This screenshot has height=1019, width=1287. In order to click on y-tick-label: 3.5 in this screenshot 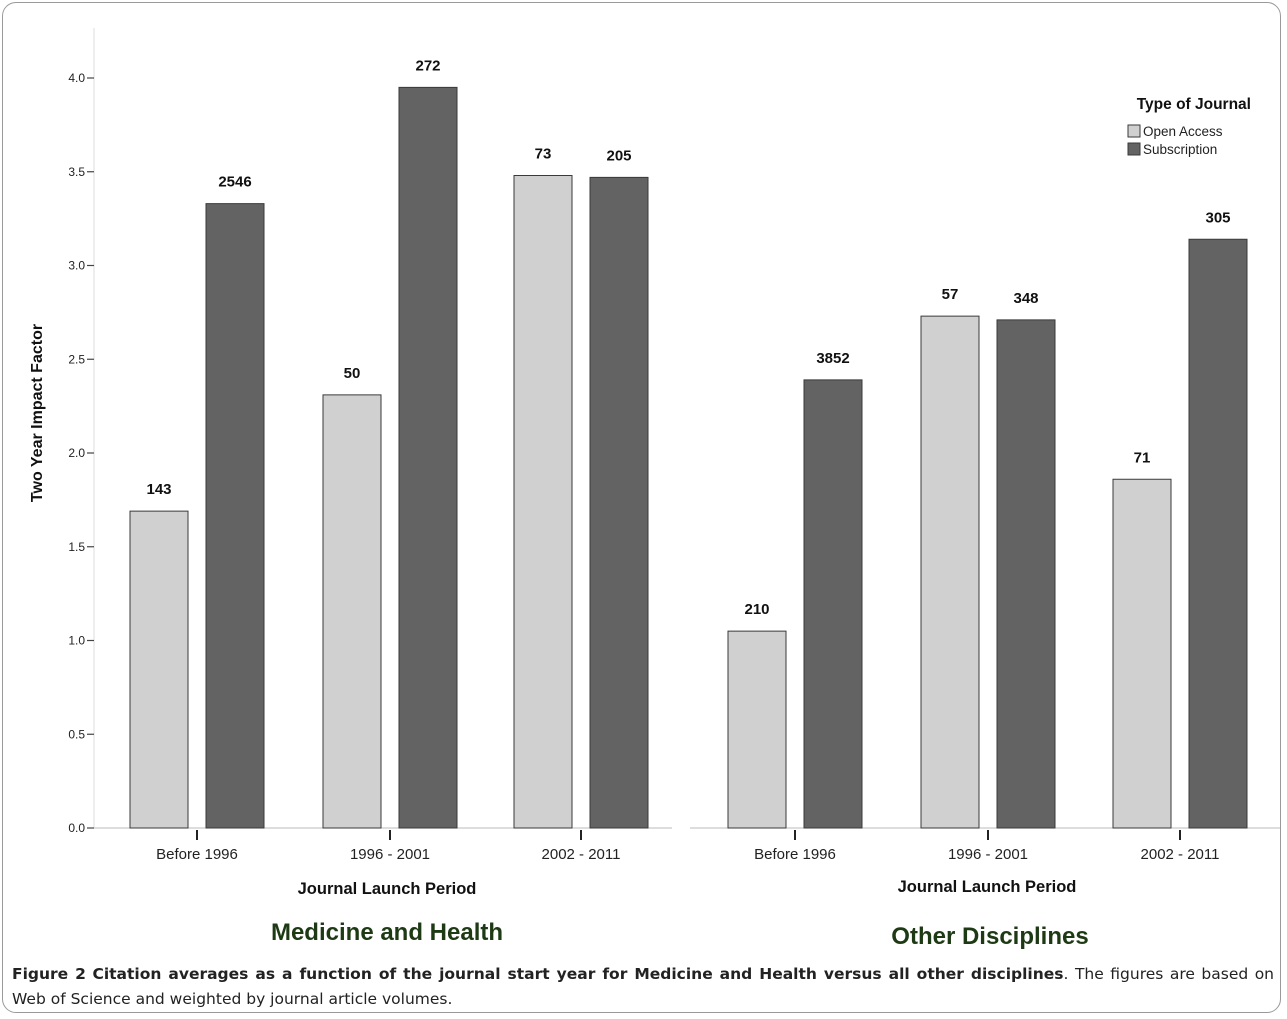, I will do `click(76, 172)`.